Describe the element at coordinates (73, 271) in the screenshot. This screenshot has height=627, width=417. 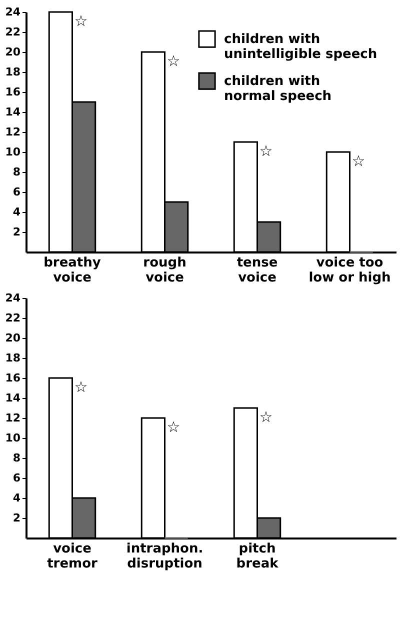
I see `x-tick-label: breathy voice` at that location.